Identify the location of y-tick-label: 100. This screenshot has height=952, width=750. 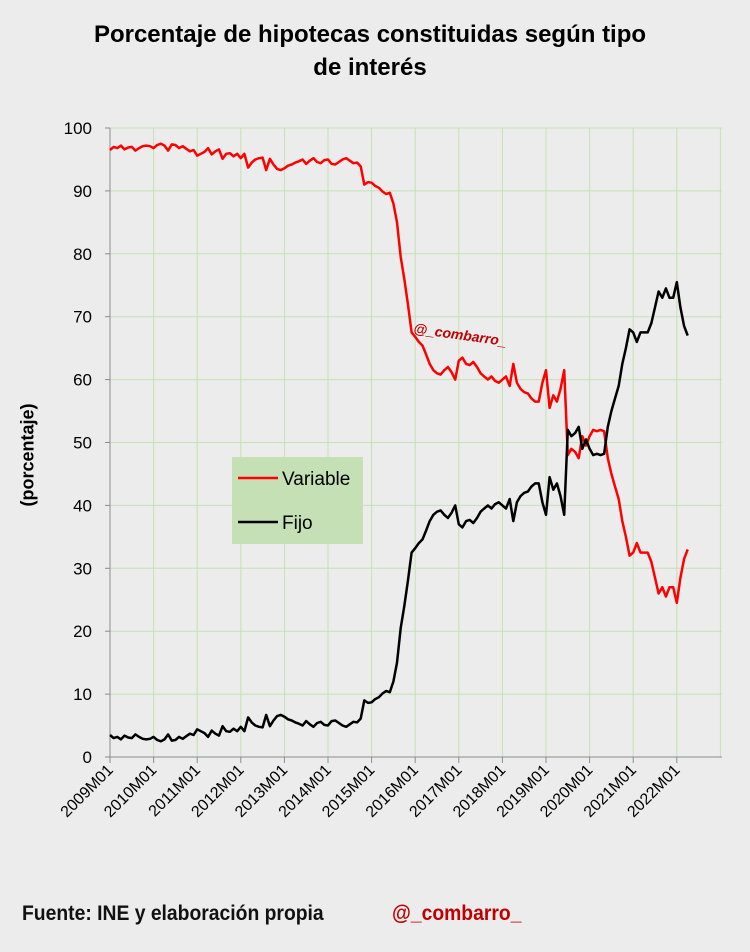
(78, 128).